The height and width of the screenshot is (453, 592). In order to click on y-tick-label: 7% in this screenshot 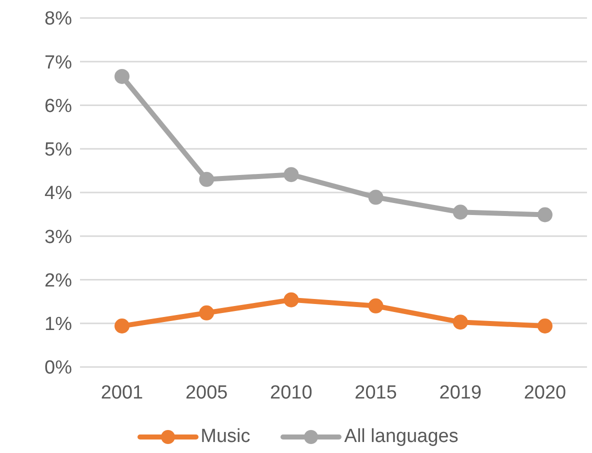, I will do `click(58, 63)`.